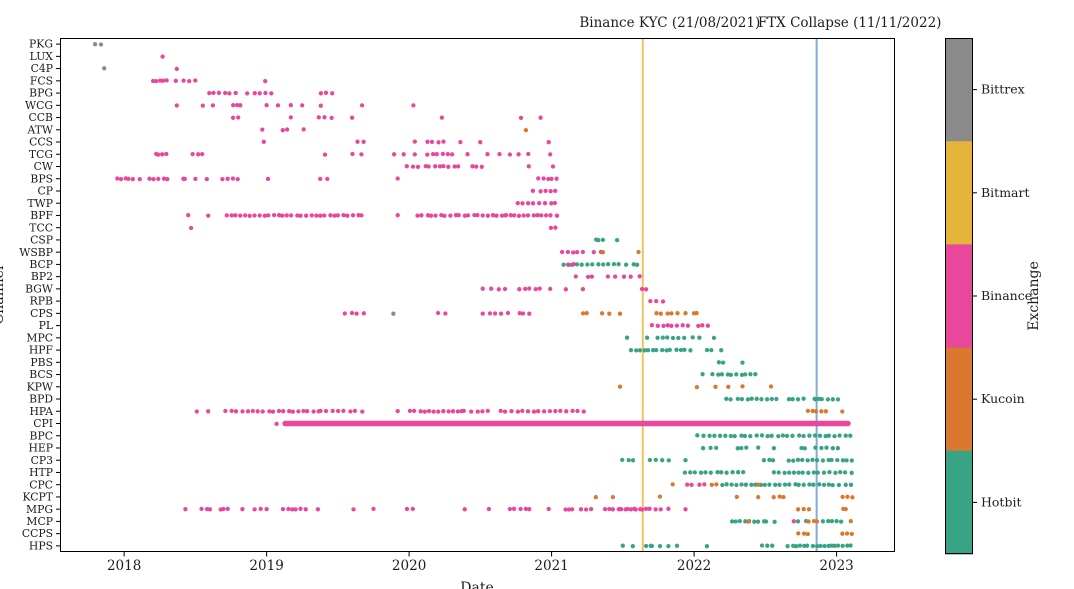 The height and width of the screenshot is (589, 1074). I want to click on y-tick-label: BPD, so click(41, 399).